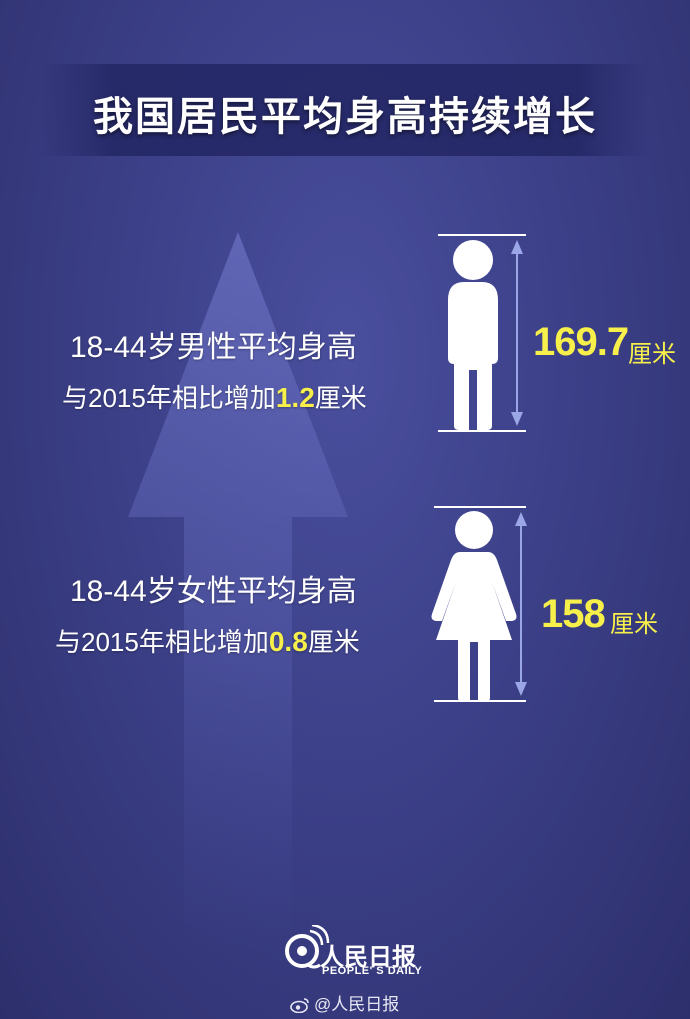 This screenshot has height=1019, width=690. I want to click on male-stat-label: 18-44岁男性平均身高, so click(213, 347).